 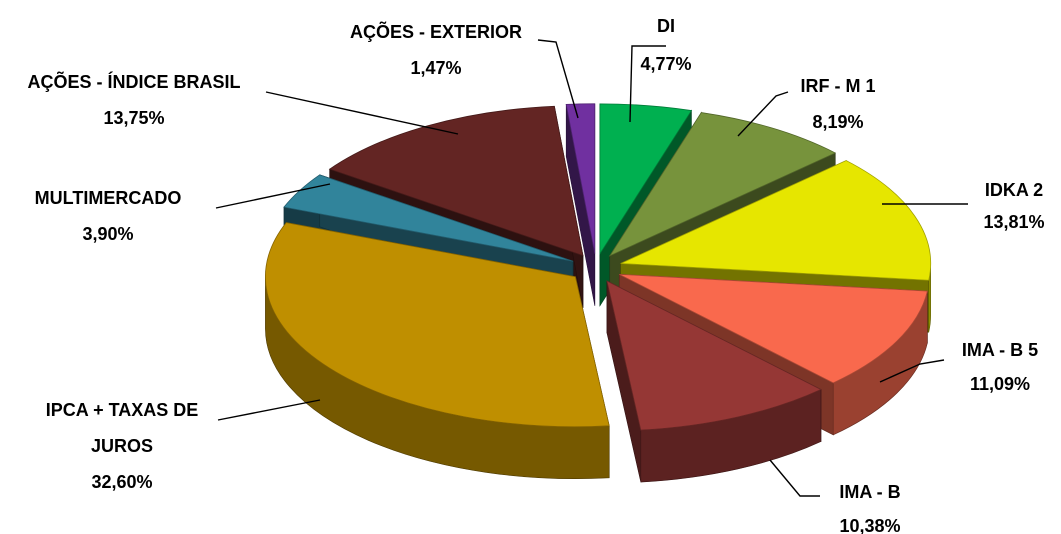 I want to click on slice-label-9: AÇÕES - EXTERIOR, so click(x=436, y=31).